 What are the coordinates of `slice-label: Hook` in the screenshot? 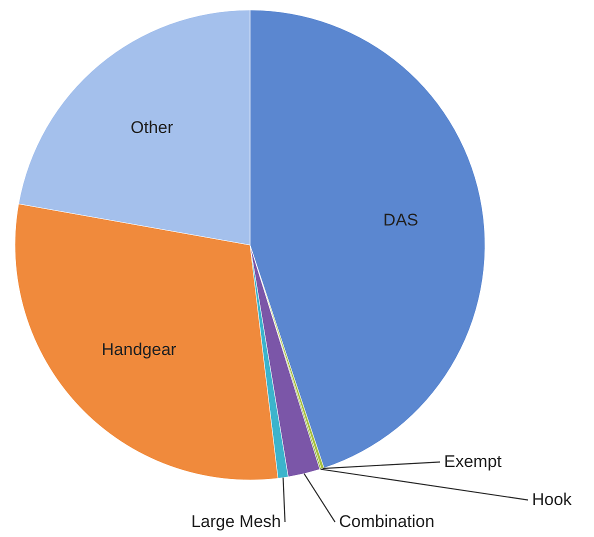 It's located at (552, 499).